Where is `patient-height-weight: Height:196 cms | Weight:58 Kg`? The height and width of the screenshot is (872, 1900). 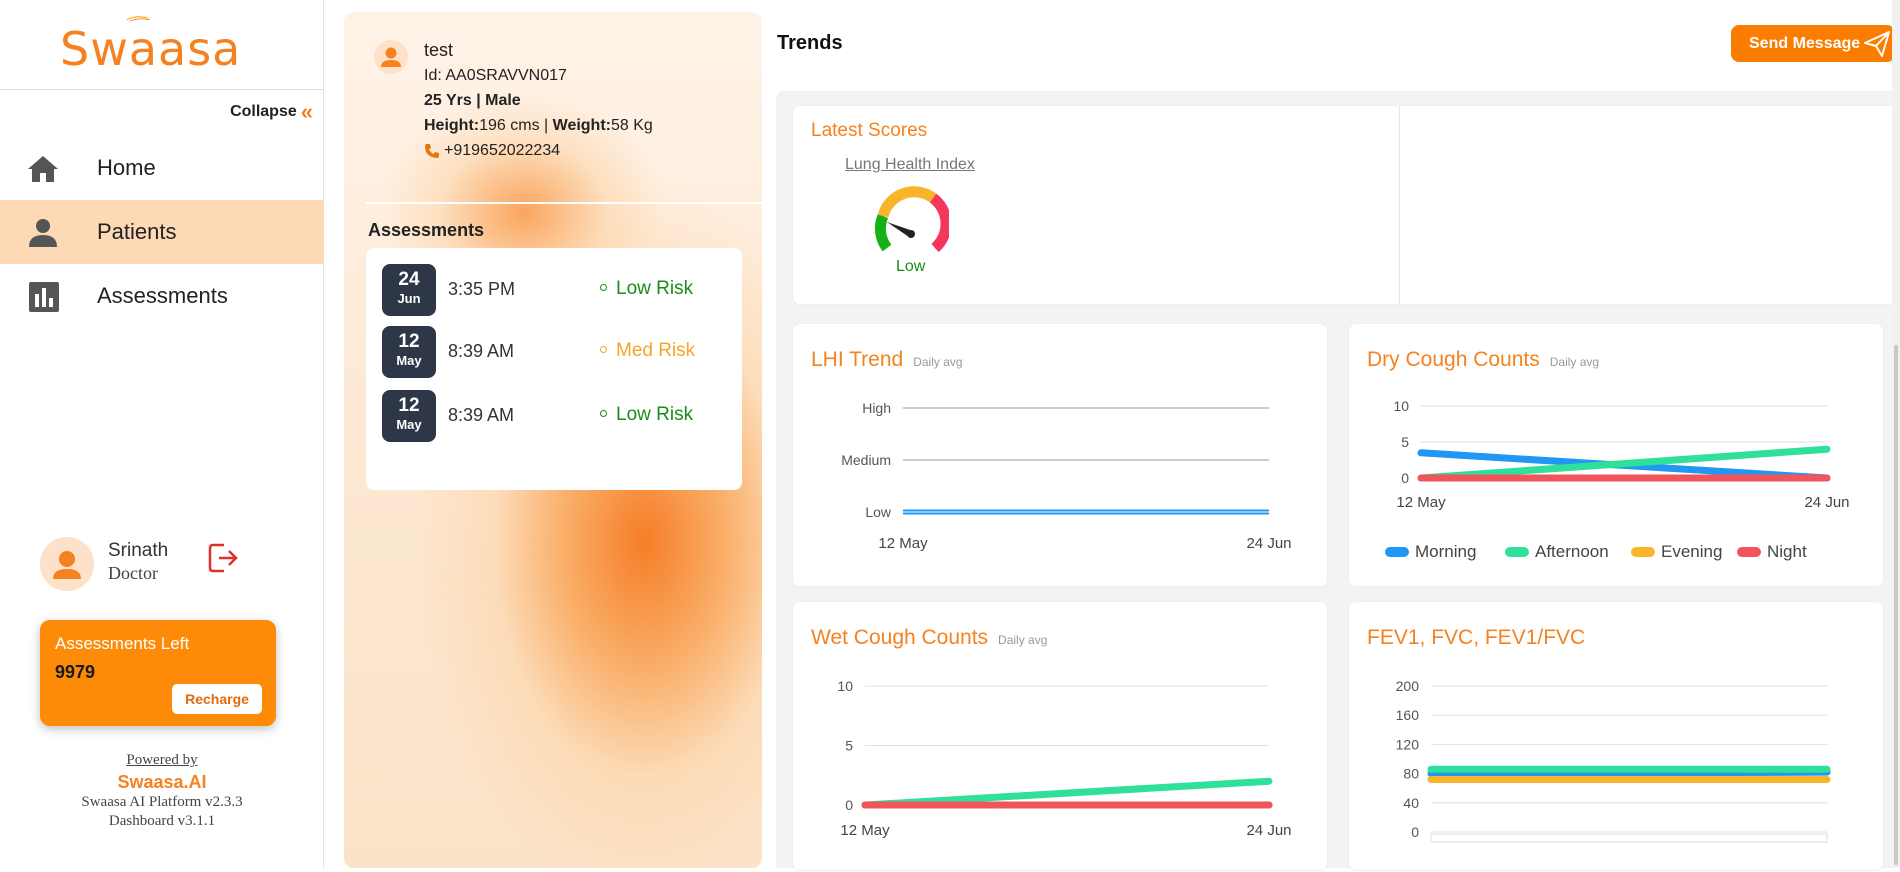
patient-height-weight: Height:196 cms | Weight:58 Kg is located at coordinates (538, 125).